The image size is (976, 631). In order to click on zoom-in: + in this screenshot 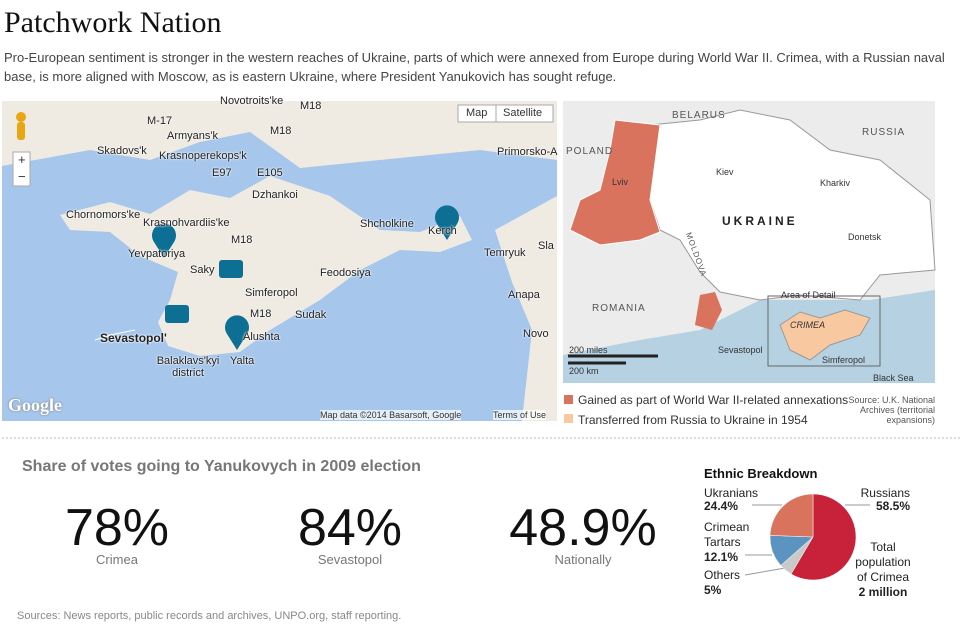, I will do `click(22, 159)`.